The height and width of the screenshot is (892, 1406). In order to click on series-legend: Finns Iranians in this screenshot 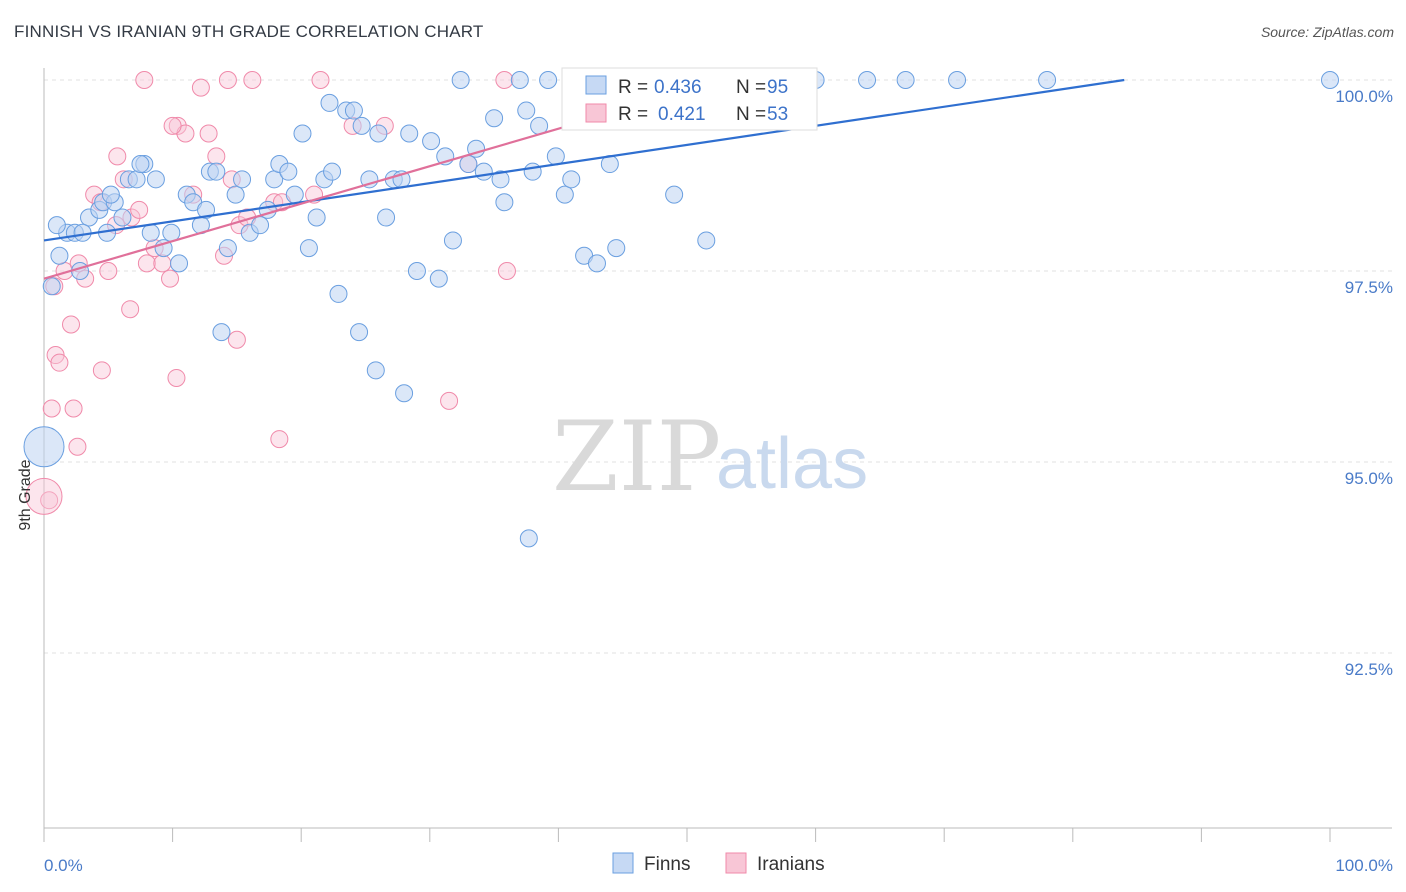, I will do `click(718, 863)`.